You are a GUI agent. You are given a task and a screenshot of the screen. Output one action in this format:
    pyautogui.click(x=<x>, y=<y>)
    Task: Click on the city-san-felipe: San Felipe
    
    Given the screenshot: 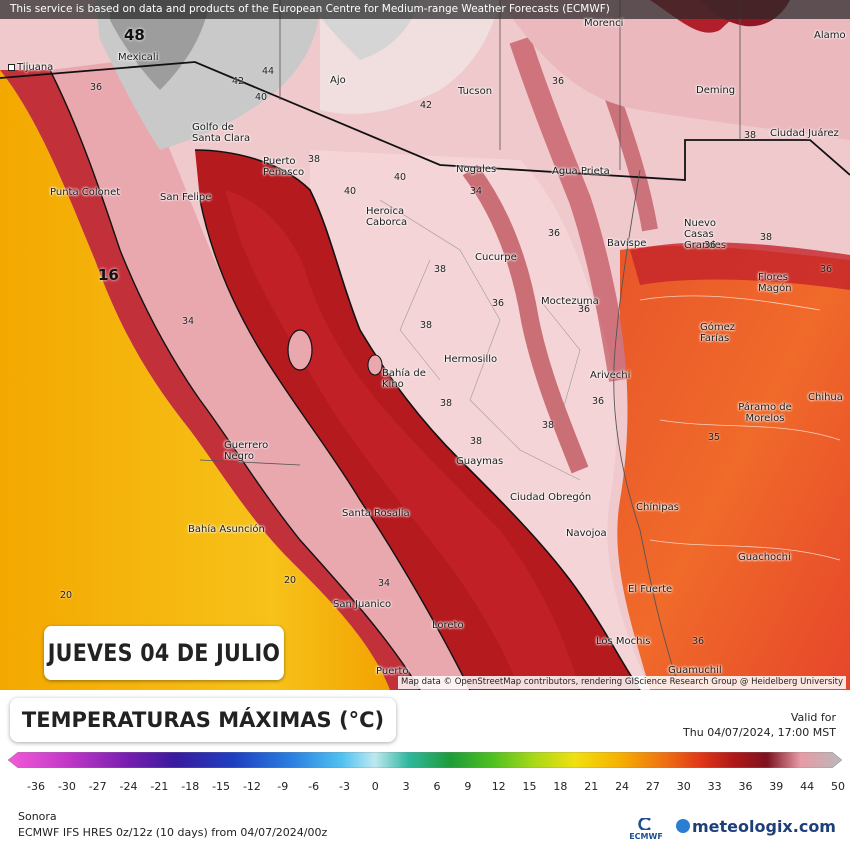 What is the action you would take?
    pyautogui.click(x=186, y=197)
    